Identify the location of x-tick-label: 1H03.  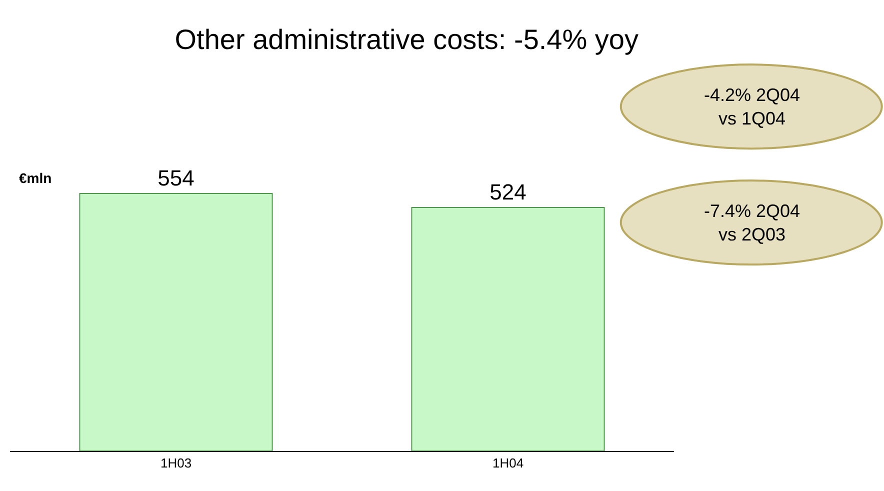
(176, 463).